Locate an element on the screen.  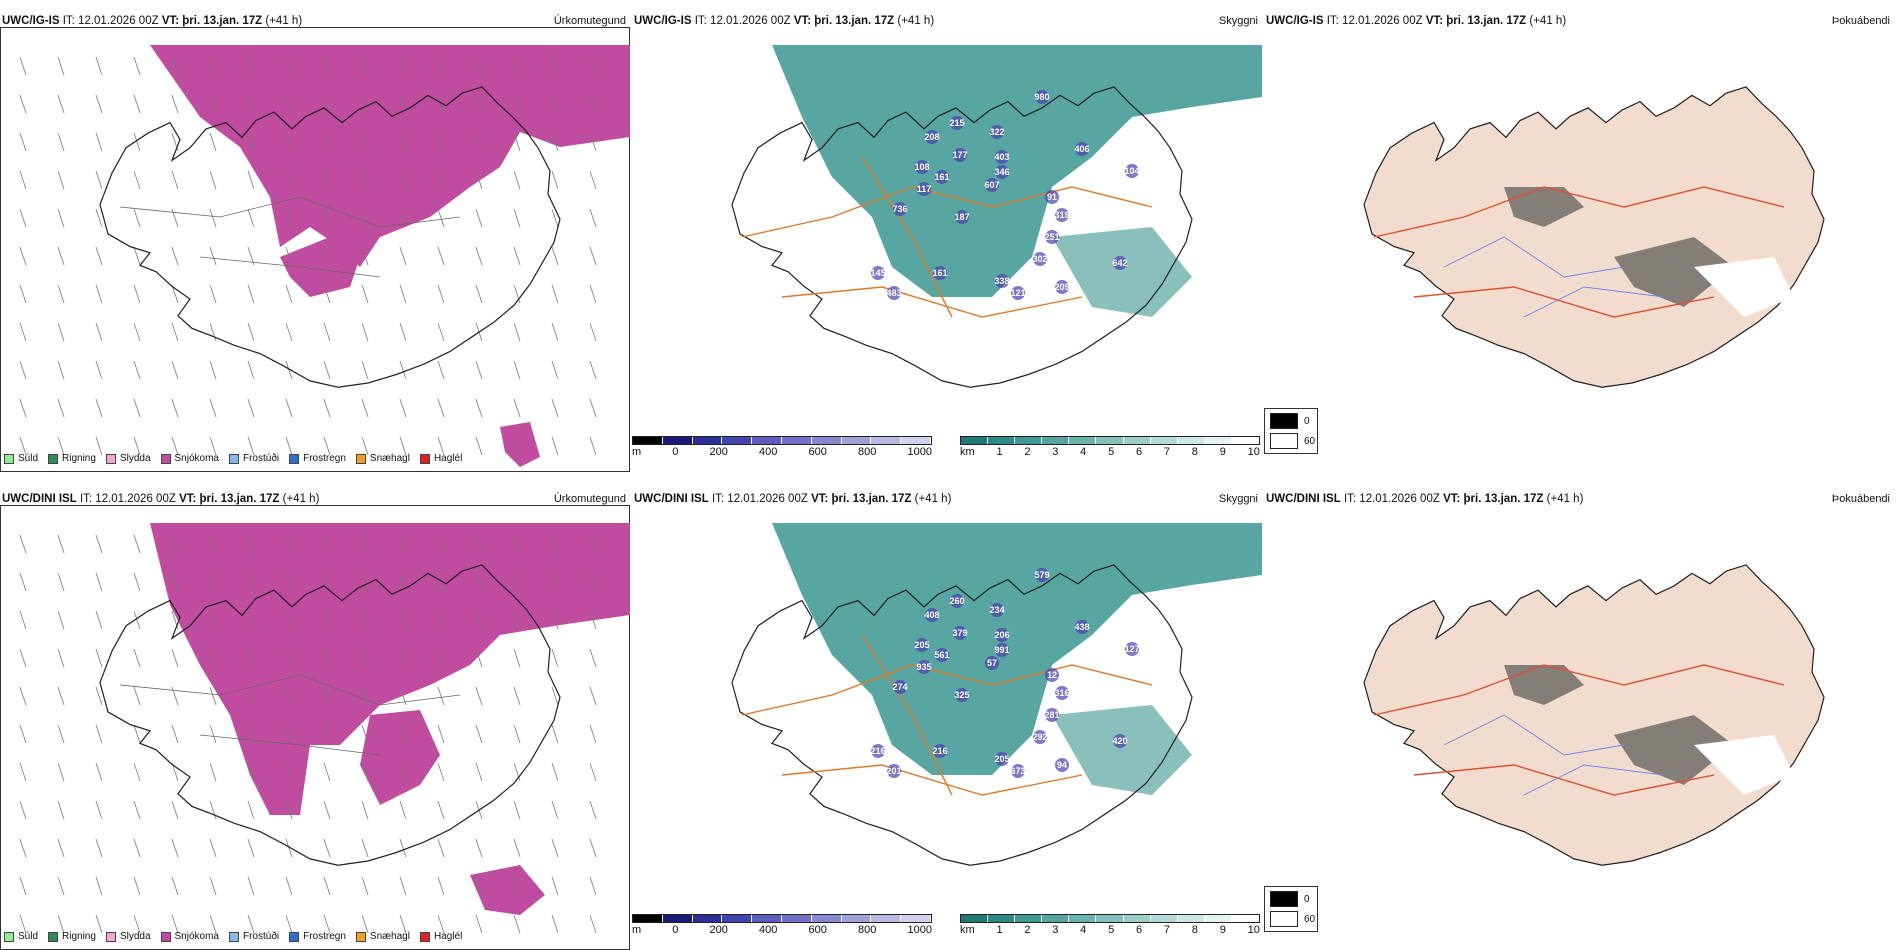
cloud-base-label: 234 is located at coordinates (996, 610).